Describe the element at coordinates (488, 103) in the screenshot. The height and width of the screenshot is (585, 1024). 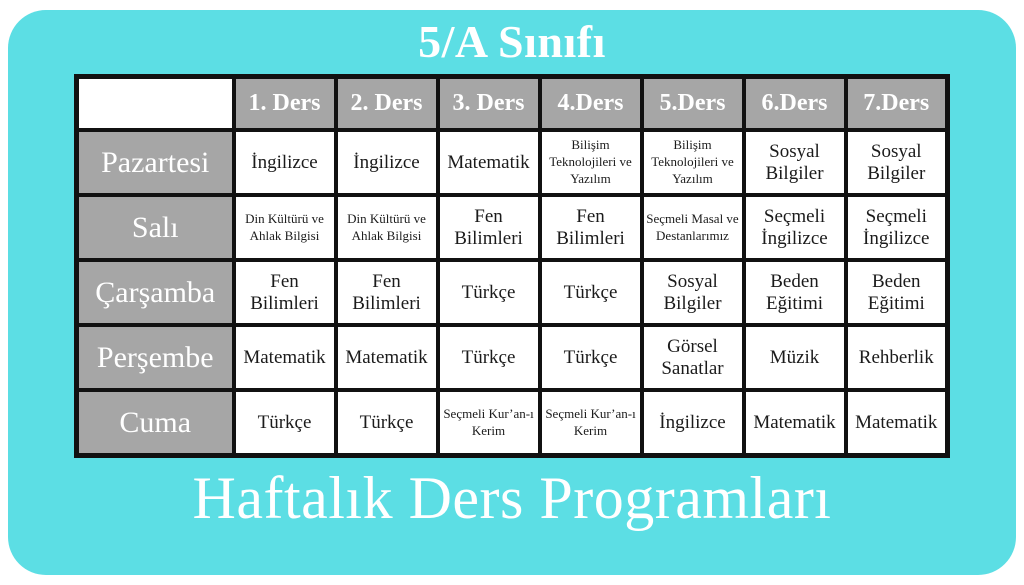
I see `lesson-column-header: 3. Ders` at that location.